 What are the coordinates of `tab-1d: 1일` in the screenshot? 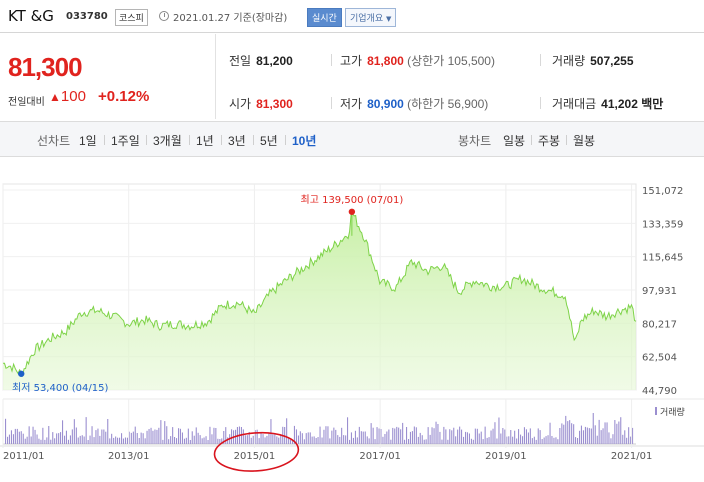 It's located at (88, 141).